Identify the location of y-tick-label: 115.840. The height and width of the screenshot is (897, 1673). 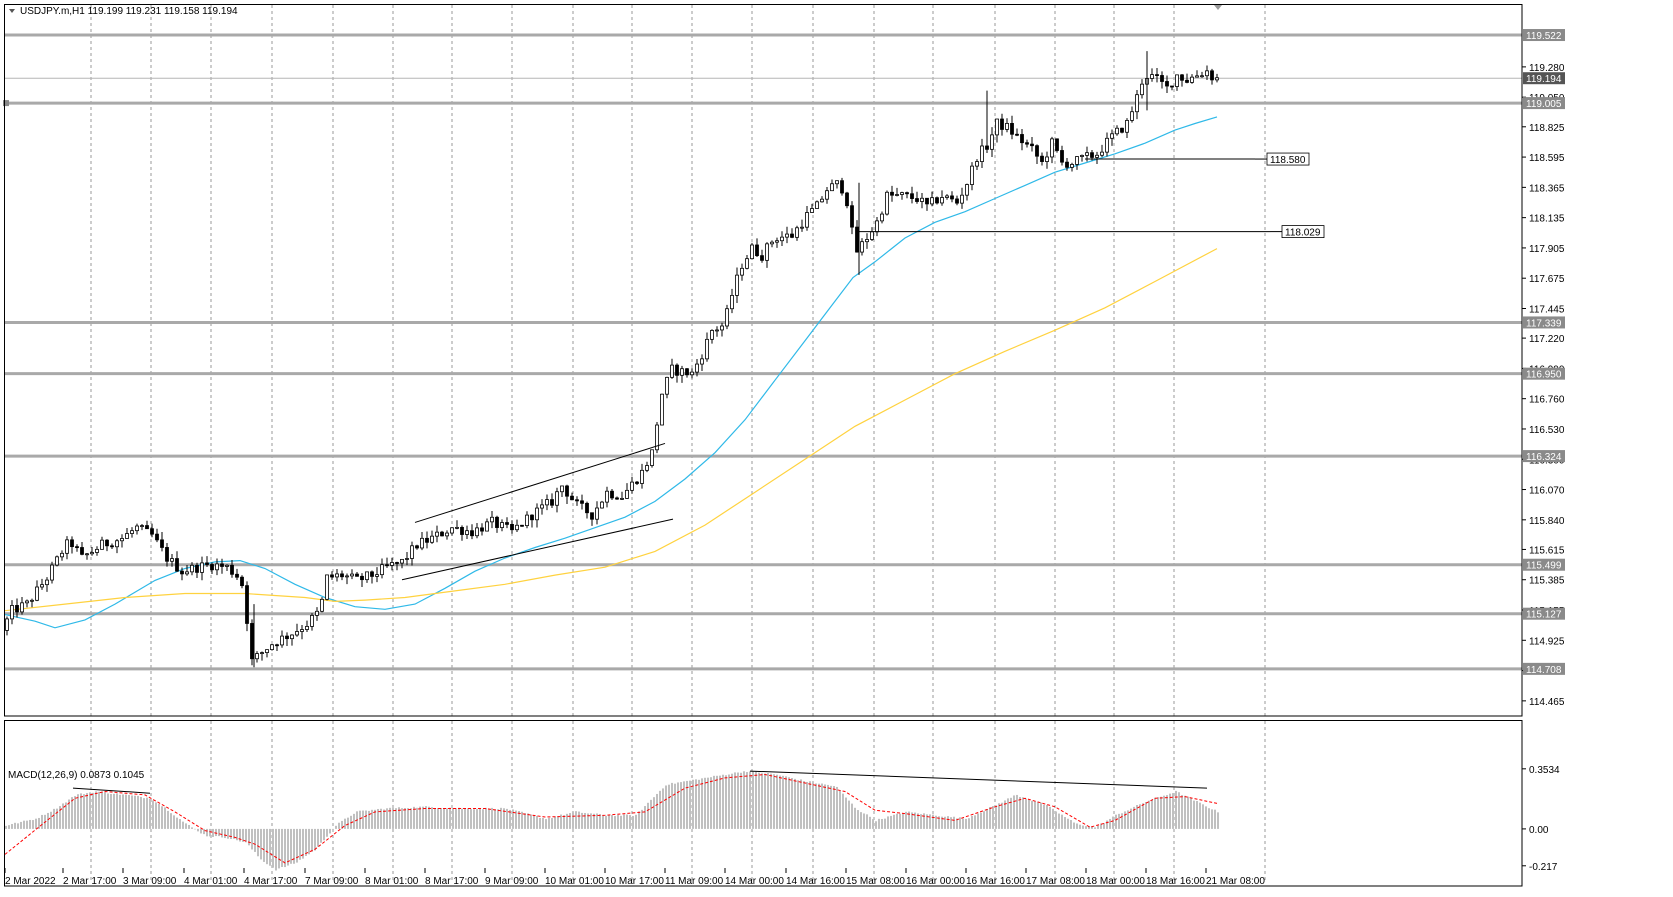
(1547, 521).